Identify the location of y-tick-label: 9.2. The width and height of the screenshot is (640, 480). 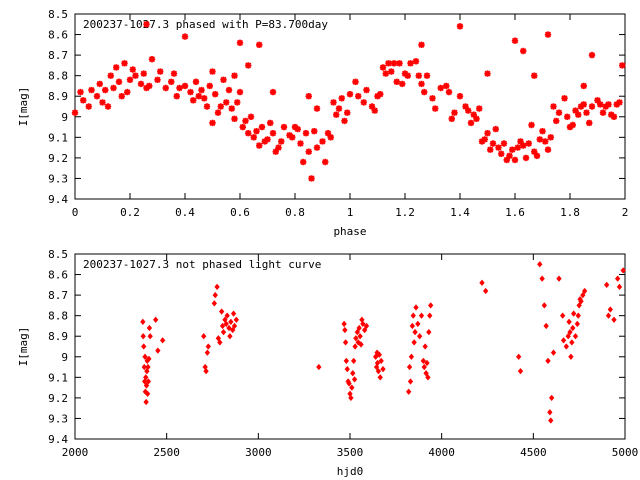
(58, 158).